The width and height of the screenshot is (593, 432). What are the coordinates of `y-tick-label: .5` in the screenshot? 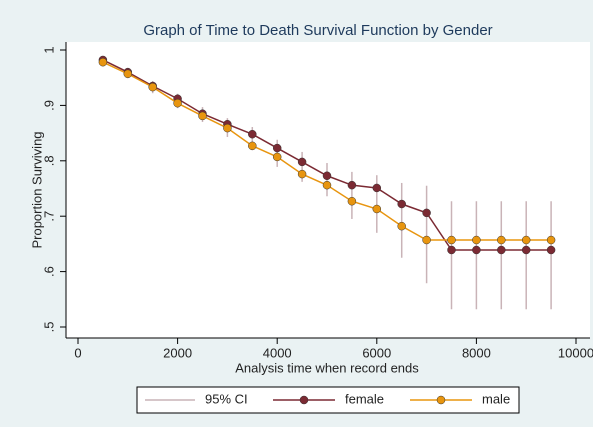 It's located at (48, 327).